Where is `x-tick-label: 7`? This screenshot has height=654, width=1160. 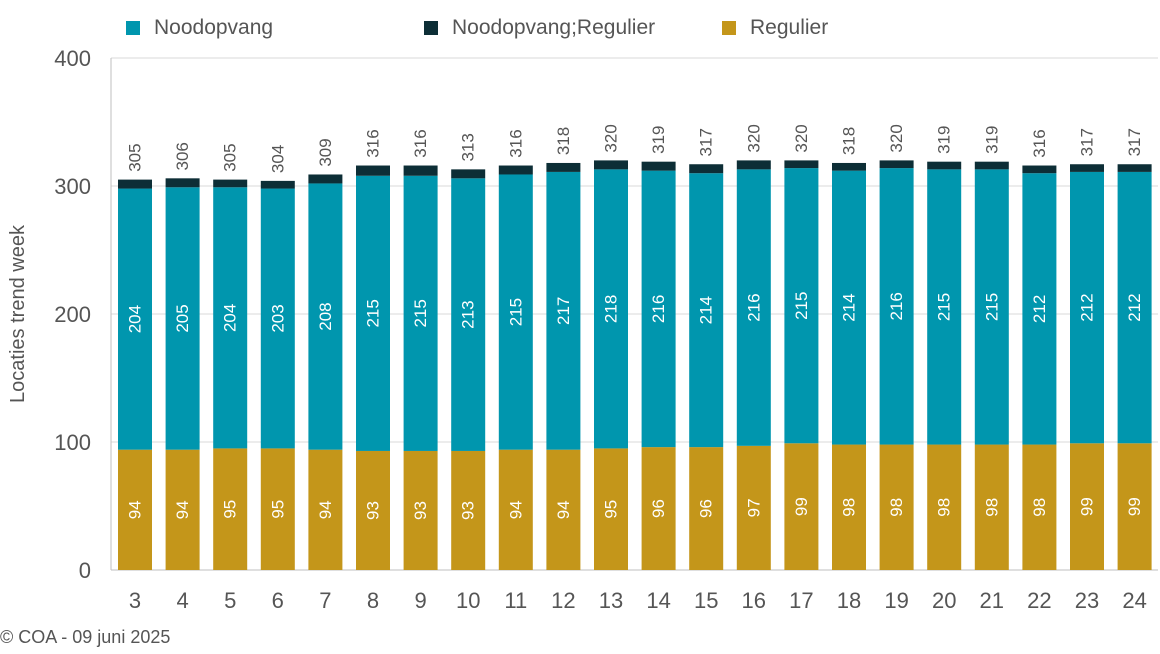
x-tick-label: 7 is located at coordinates (325, 600).